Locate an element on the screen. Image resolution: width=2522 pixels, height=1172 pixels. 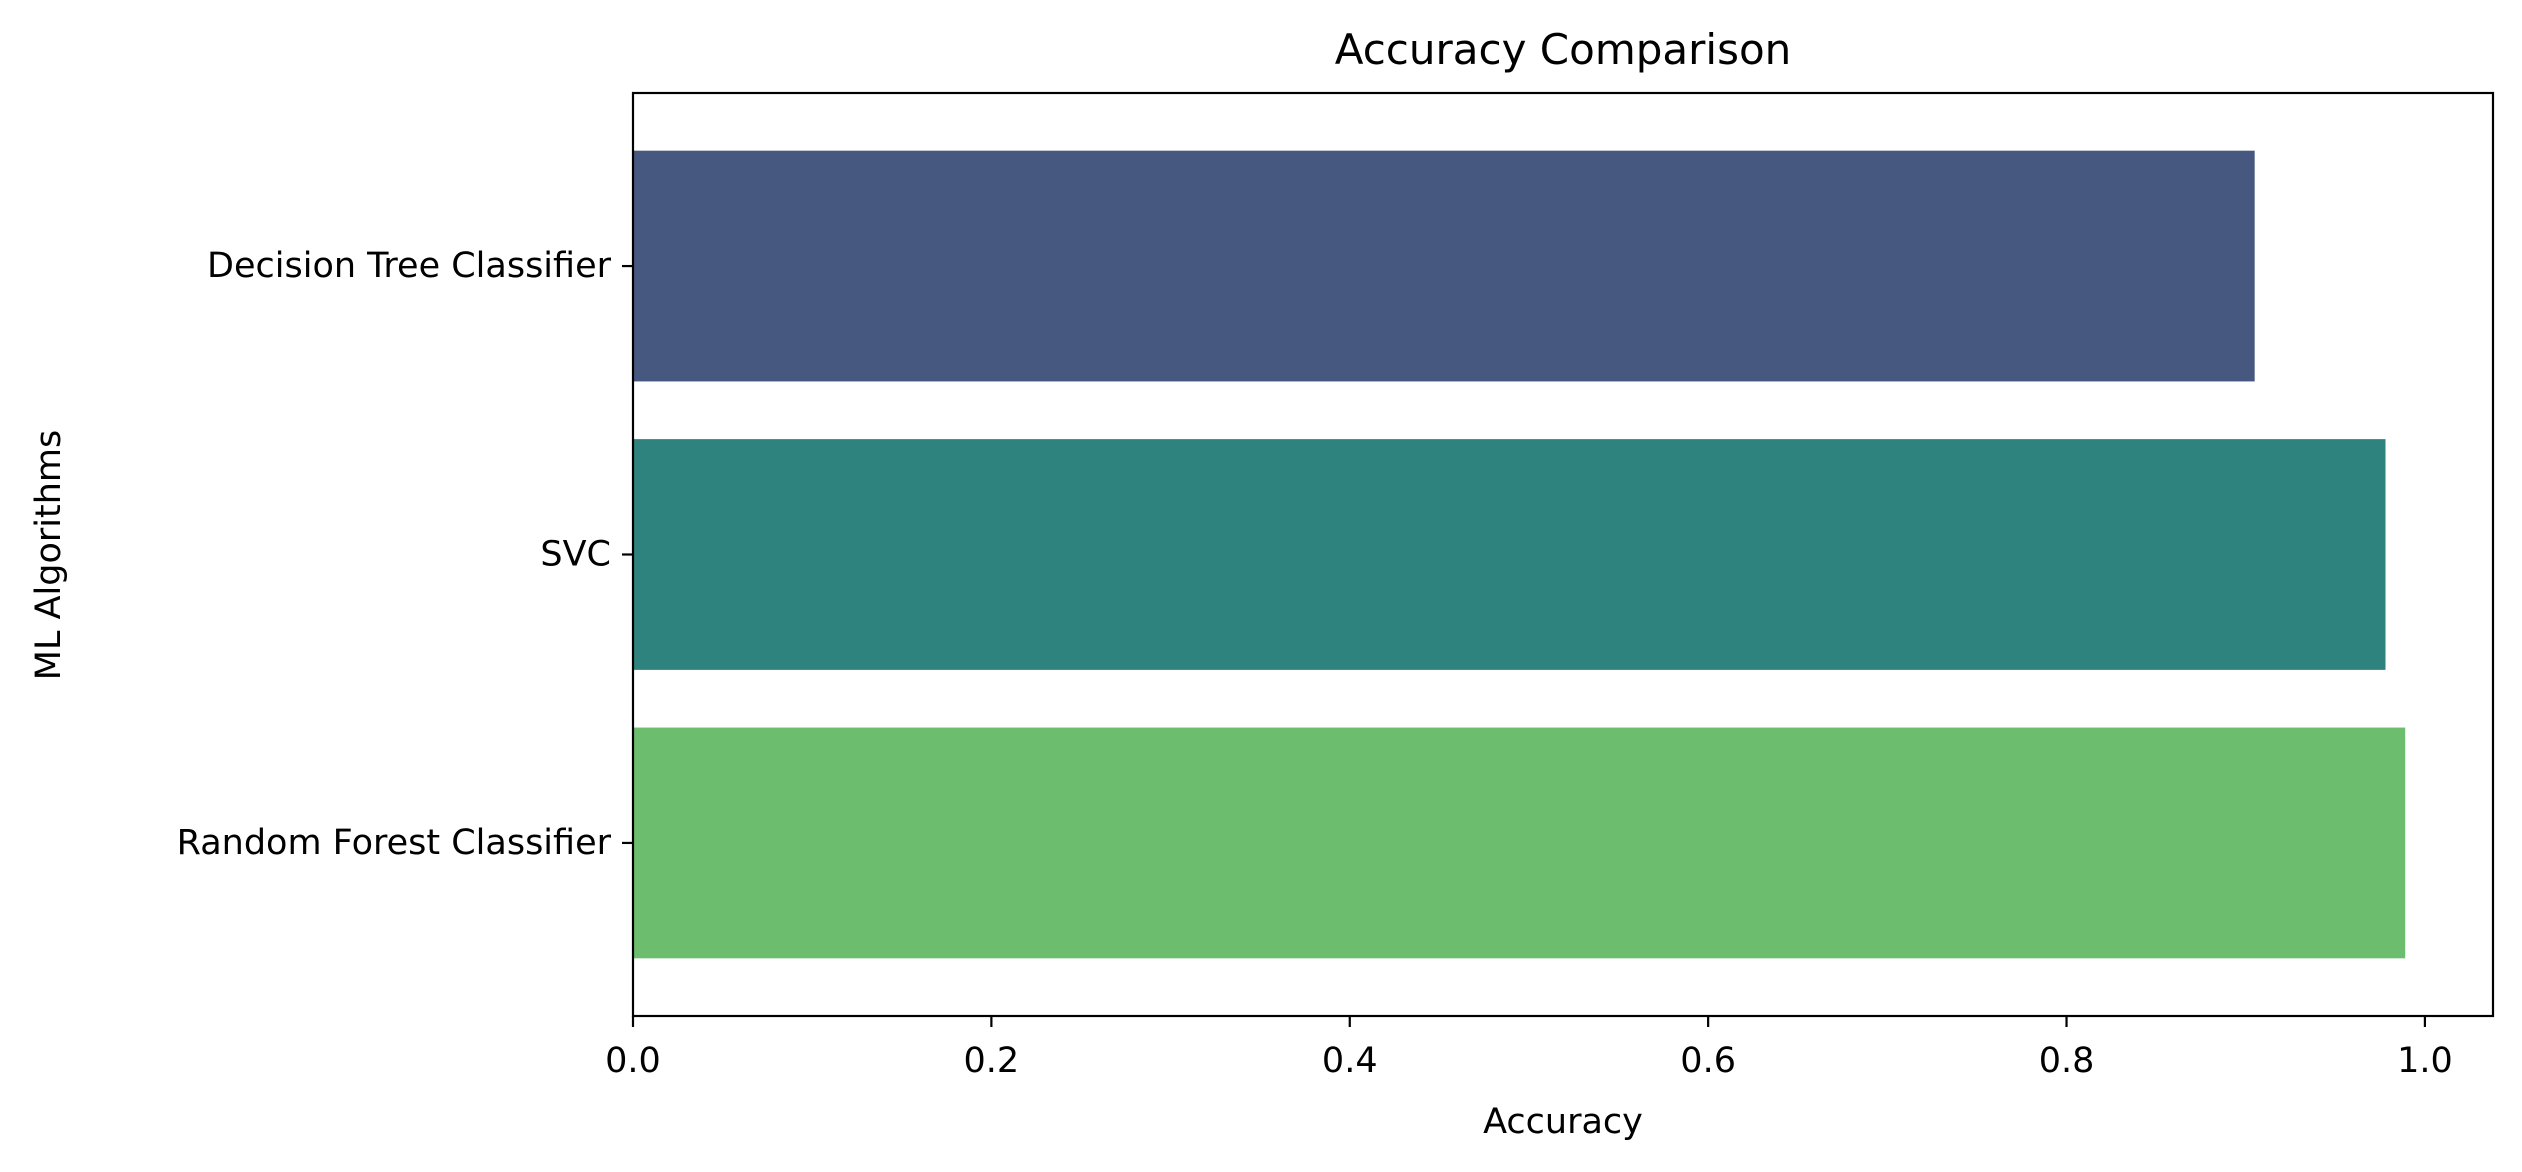
x-axis-ticks: 0.0 0.2 0.4 0.6 0.8 1.0 is located at coordinates (1529, 1048).